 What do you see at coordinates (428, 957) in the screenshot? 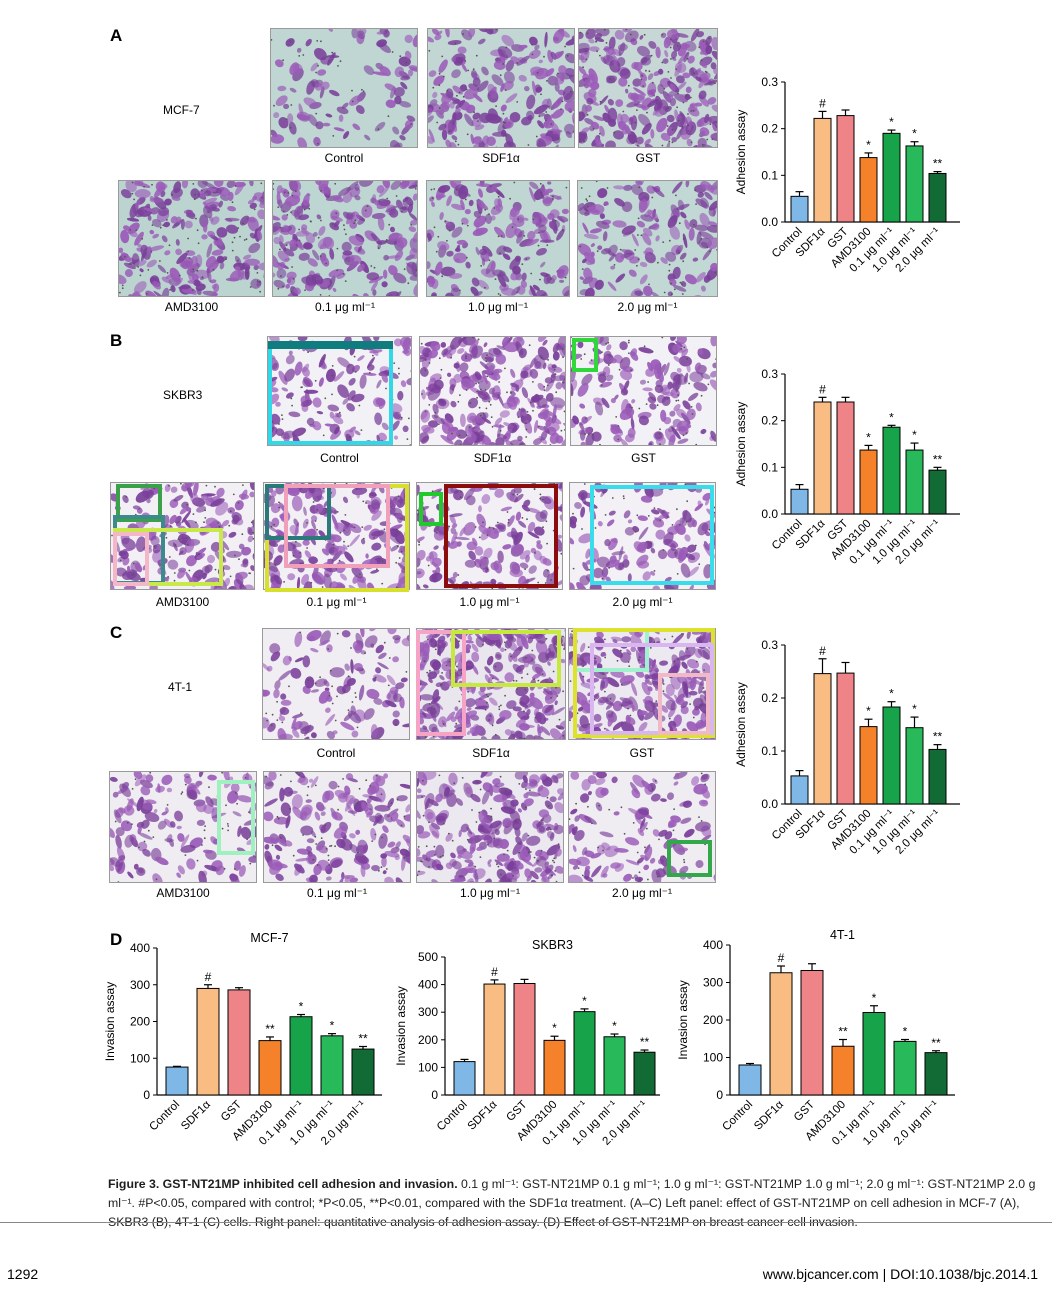
I see `y-tick-label: 500` at bounding box center [428, 957].